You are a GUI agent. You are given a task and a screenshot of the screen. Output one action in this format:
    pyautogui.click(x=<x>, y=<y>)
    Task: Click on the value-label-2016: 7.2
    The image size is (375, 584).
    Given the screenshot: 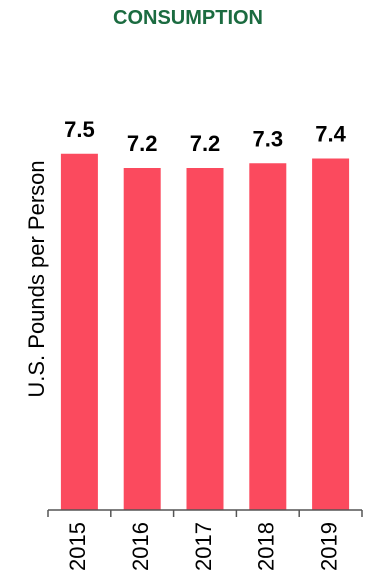 What is the action you would take?
    pyautogui.click(x=142, y=143)
    